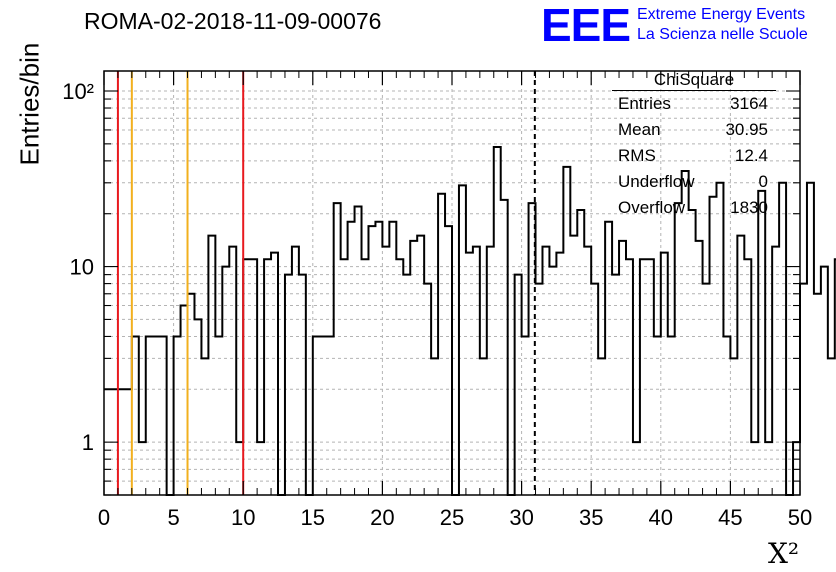  Describe the element at coordinates (751, 155) in the screenshot. I see `stats-rms-value: 12.4` at that location.